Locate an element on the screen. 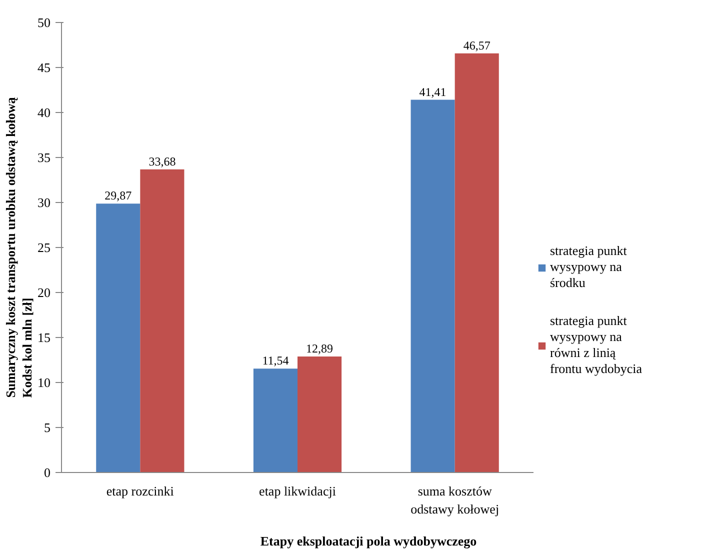  y-tick-label: 45 is located at coordinates (44, 67).